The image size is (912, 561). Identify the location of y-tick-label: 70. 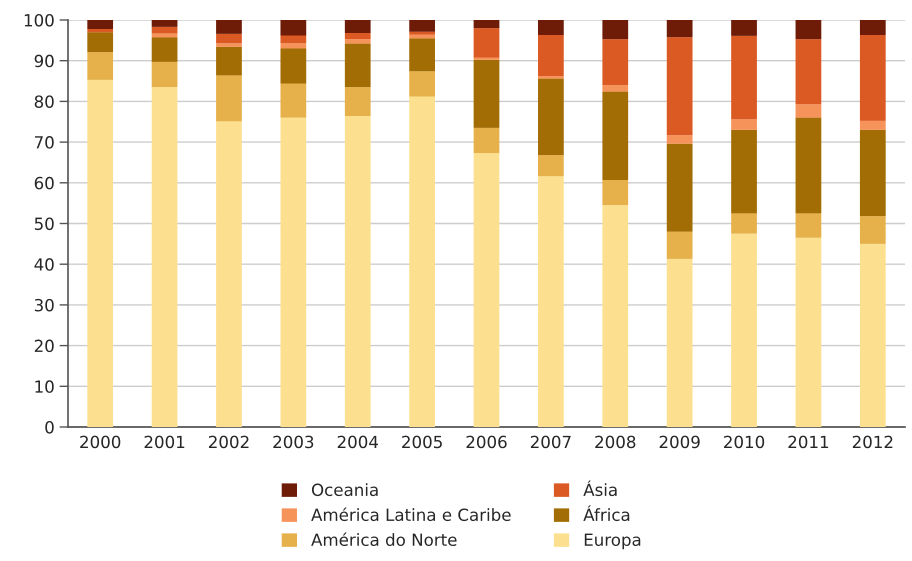
(44, 142).